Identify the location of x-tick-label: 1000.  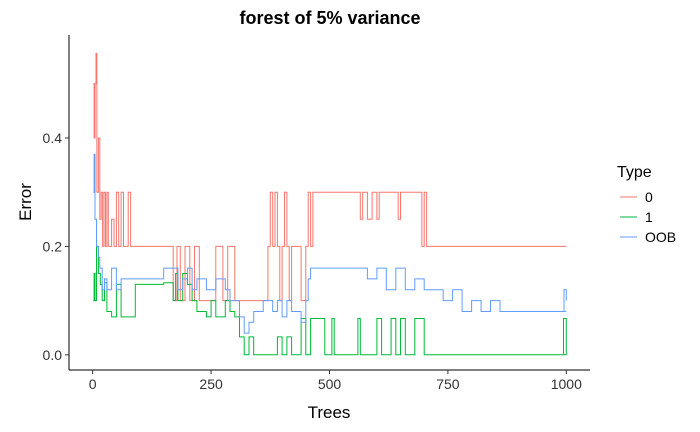
(566, 384).